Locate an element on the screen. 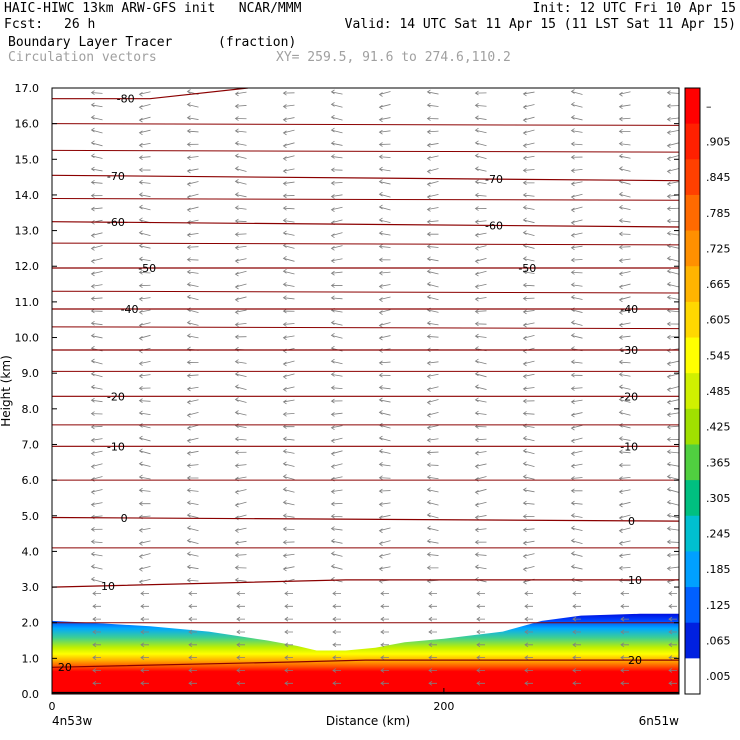  colorbar-label: .665 is located at coordinates (718, 284).